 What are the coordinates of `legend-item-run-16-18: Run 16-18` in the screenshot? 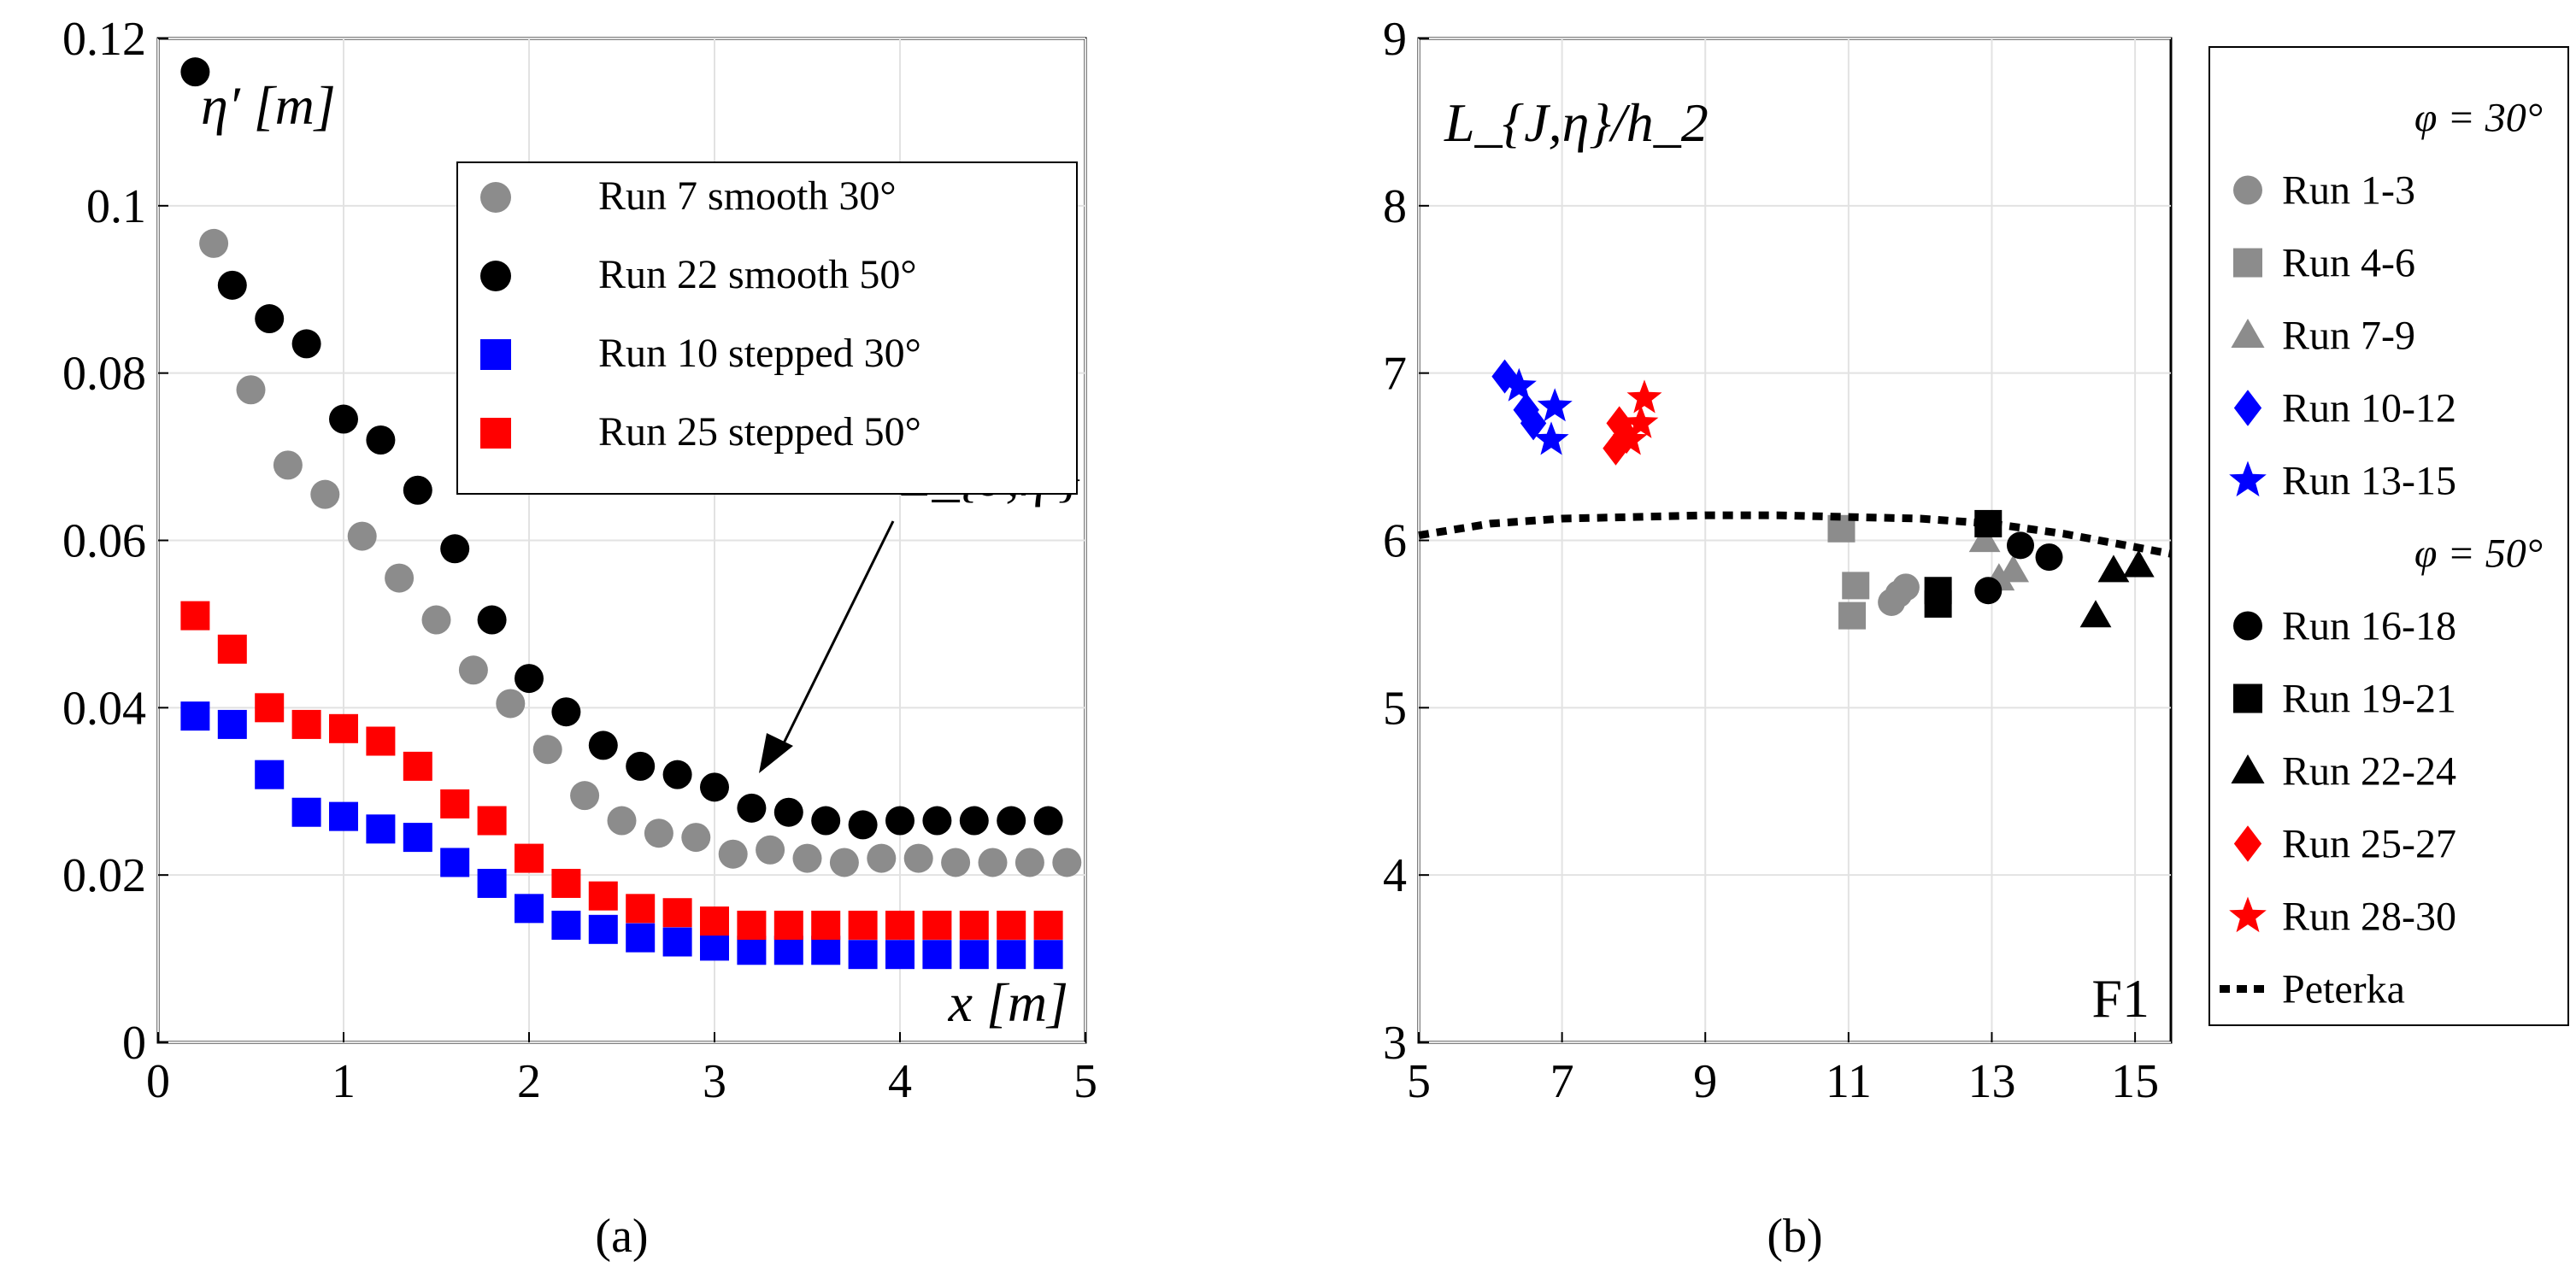 It's located at (2344, 626).